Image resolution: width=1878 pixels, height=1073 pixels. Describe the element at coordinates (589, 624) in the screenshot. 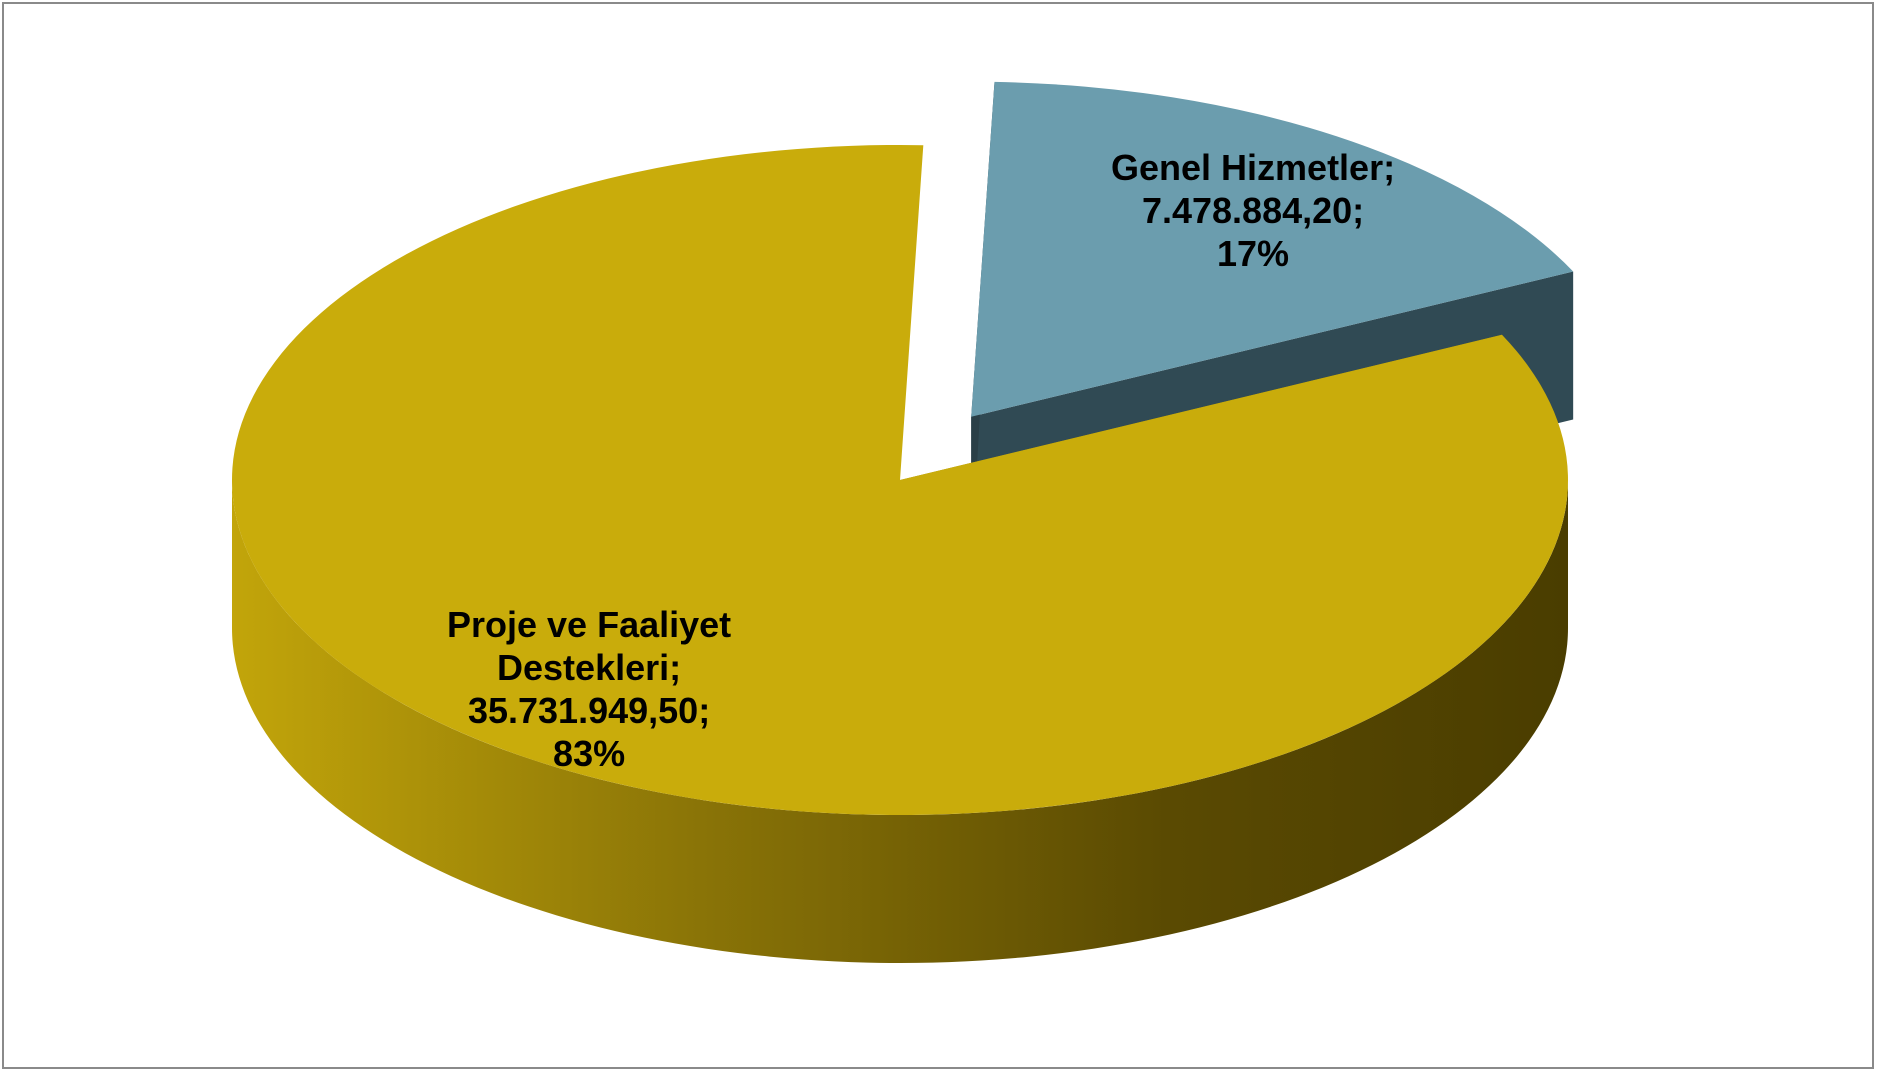

I see `proje-ve-faaliyet-destekleri-label-line: Proje ve Faaliyet` at that location.